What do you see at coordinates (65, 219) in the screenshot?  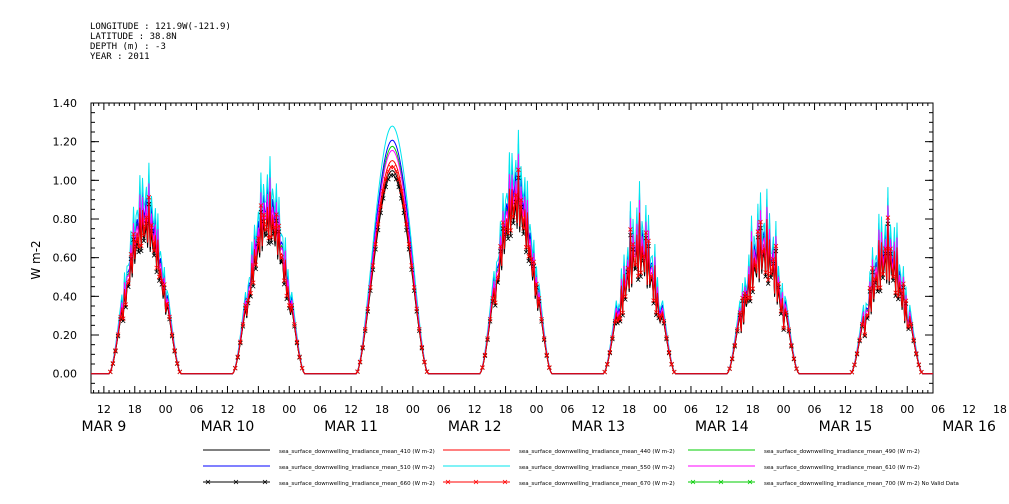 I see `y-tick-label: 0.80` at bounding box center [65, 219].